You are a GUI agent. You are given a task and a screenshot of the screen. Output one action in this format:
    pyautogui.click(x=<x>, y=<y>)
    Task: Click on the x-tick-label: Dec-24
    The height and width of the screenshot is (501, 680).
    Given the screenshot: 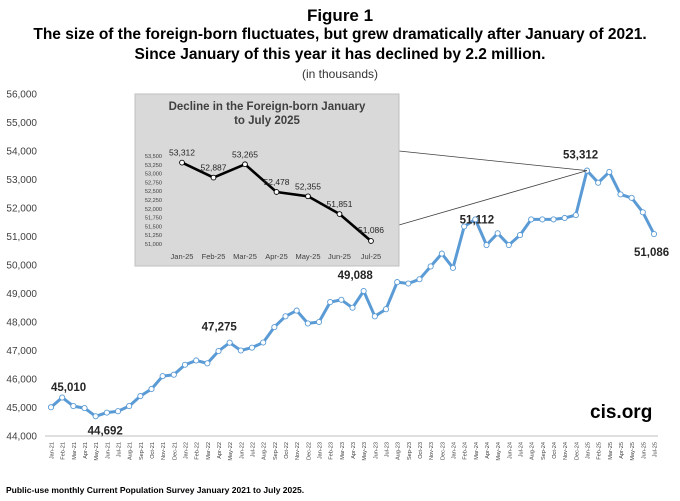 What is the action you would take?
    pyautogui.click(x=577, y=451)
    